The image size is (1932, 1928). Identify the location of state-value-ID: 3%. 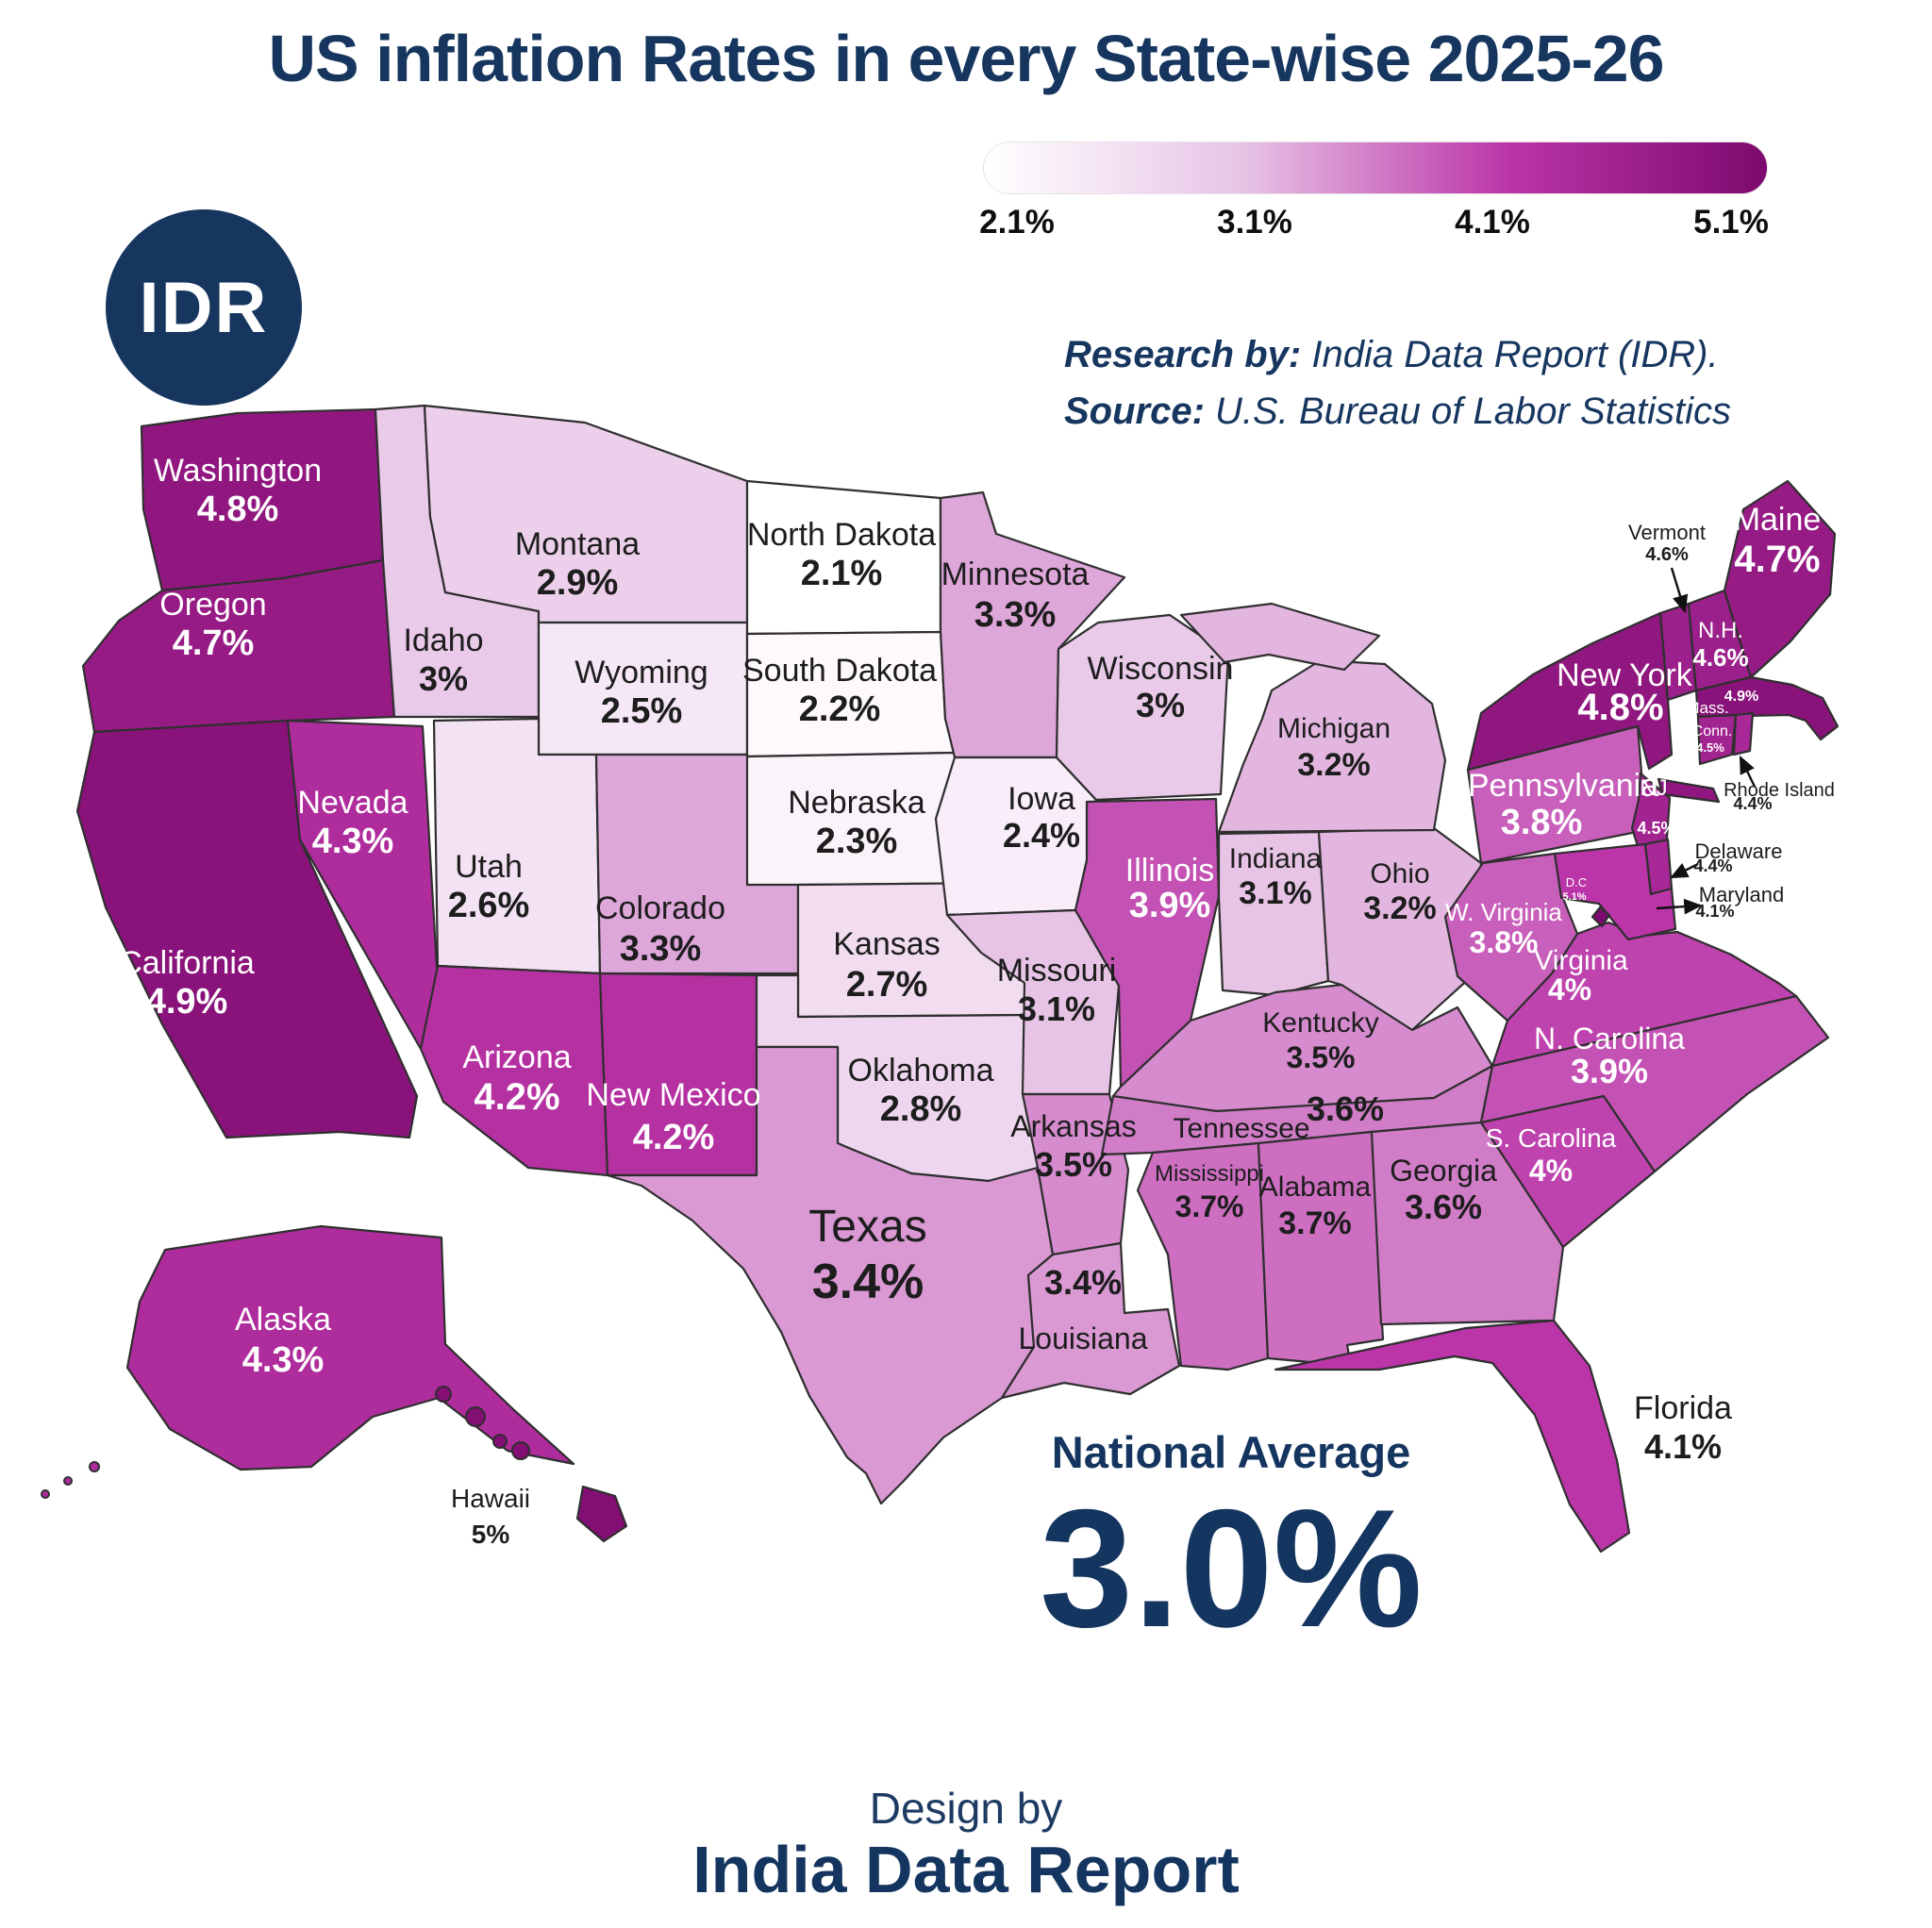
(443, 678).